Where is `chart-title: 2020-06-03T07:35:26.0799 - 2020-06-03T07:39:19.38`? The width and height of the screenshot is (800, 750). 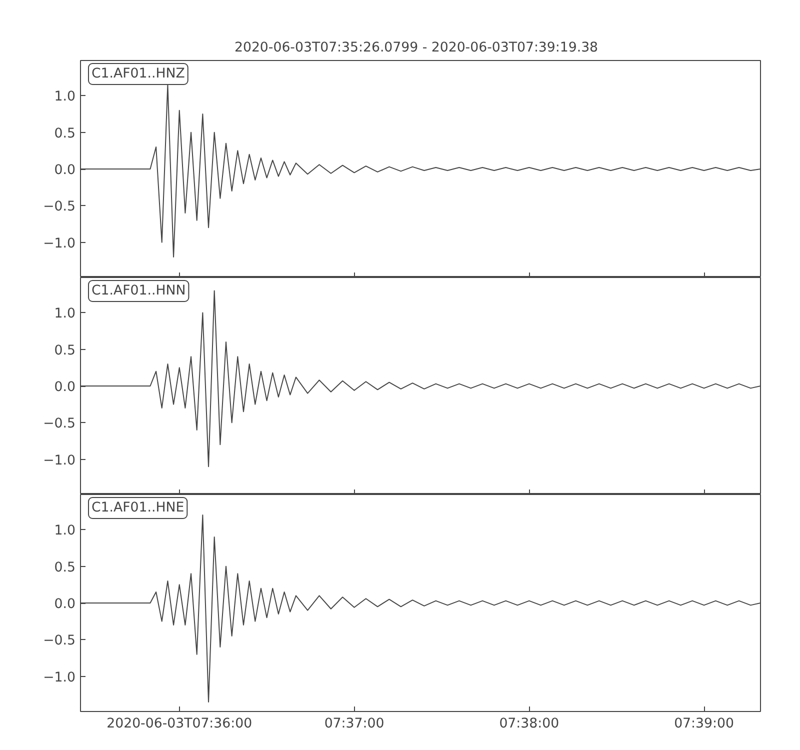 chart-title: 2020-06-03T07:35:26.0799 - 2020-06-03T07:39:19.38 is located at coordinates (416, 48).